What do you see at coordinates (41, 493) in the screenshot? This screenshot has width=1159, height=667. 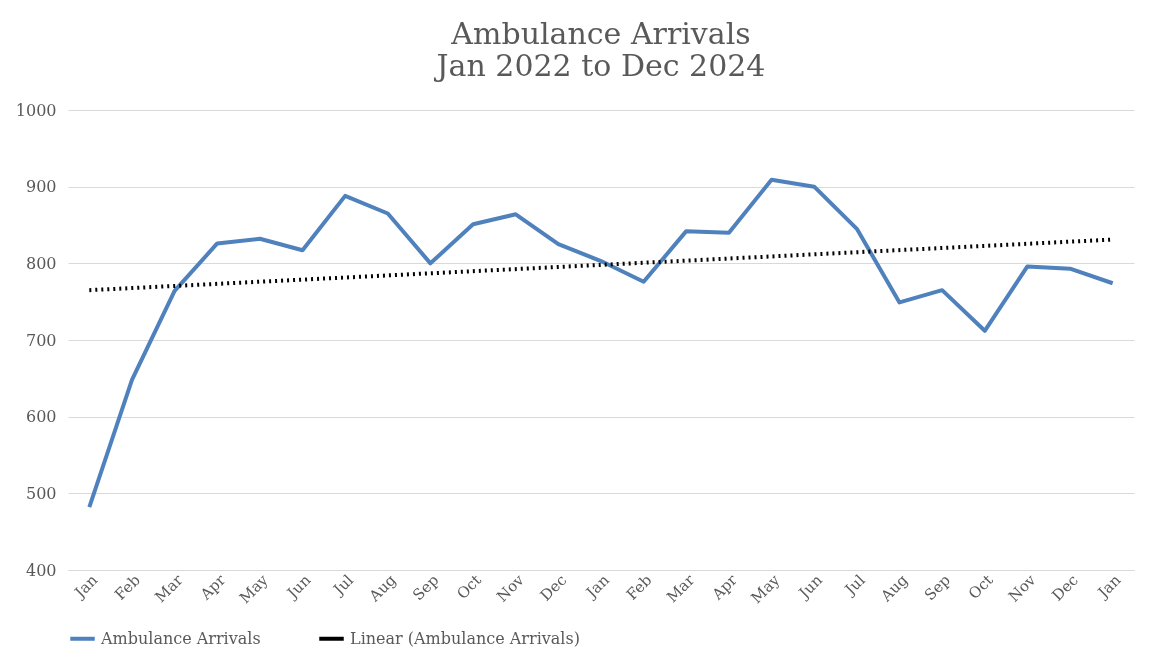 I see `y-tick-label: 500` at bounding box center [41, 493].